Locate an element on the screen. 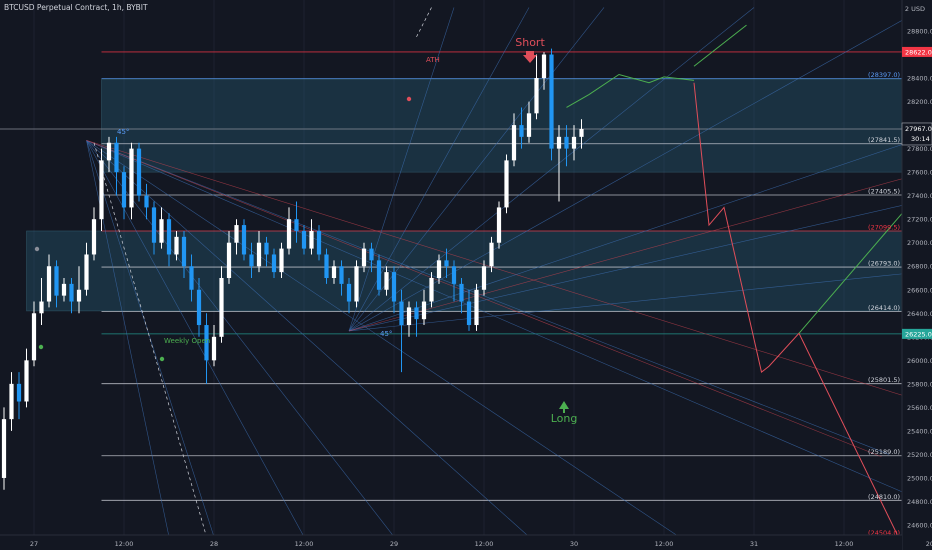 This screenshot has width=932, height=550. level-label: (27841.5) is located at coordinates (884, 140).